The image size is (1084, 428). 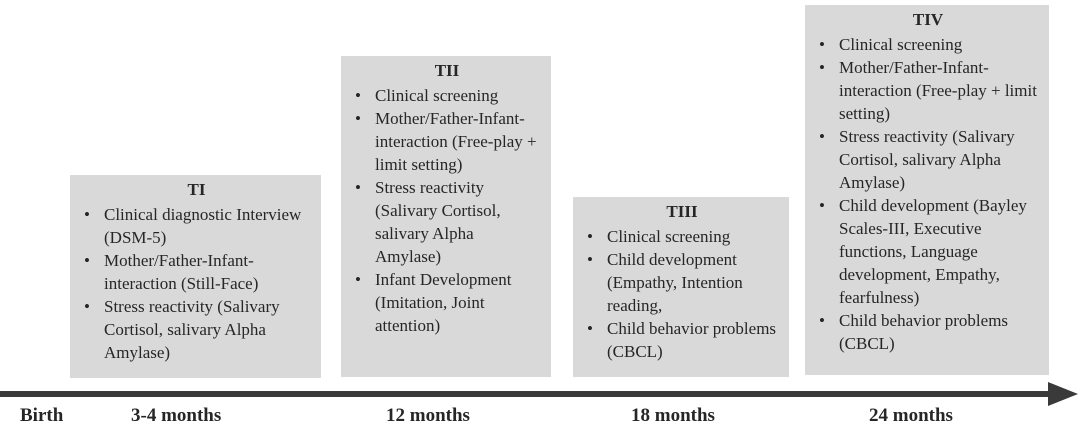 What do you see at coordinates (176, 415) in the screenshot?
I see `timeline-label-3-4-months: 3-4 months` at bounding box center [176, 415].